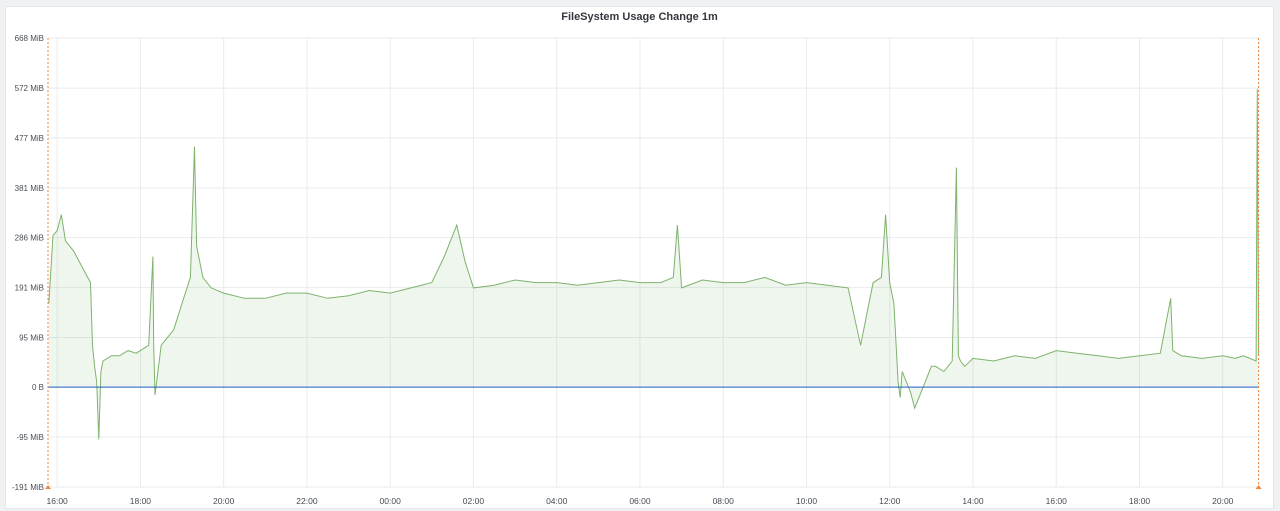  What do you see at coordinates (474, 501) in the screenshot?
I see `x-tick-label: 02:00` at bounding box center [474, 501].